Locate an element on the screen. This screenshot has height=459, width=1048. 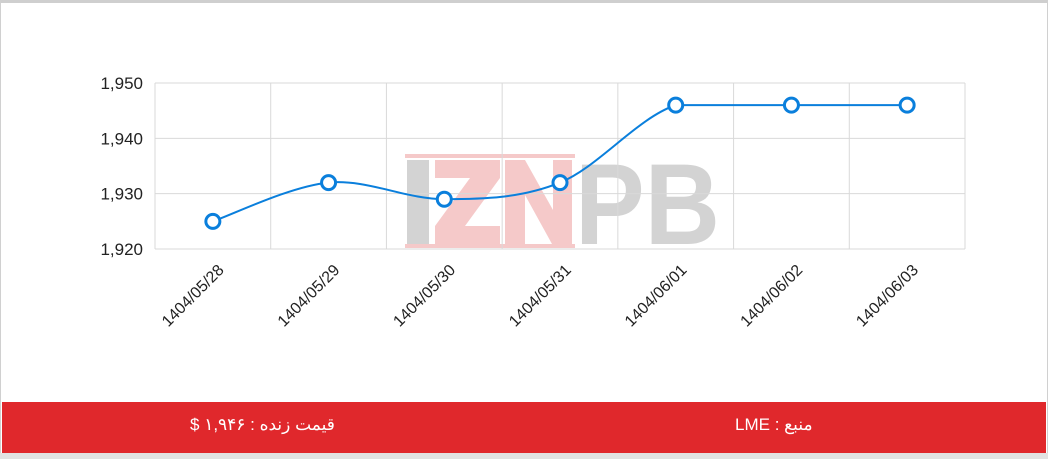
x-tick-label: 1404/05/31 is located at coordinates (540, 296).